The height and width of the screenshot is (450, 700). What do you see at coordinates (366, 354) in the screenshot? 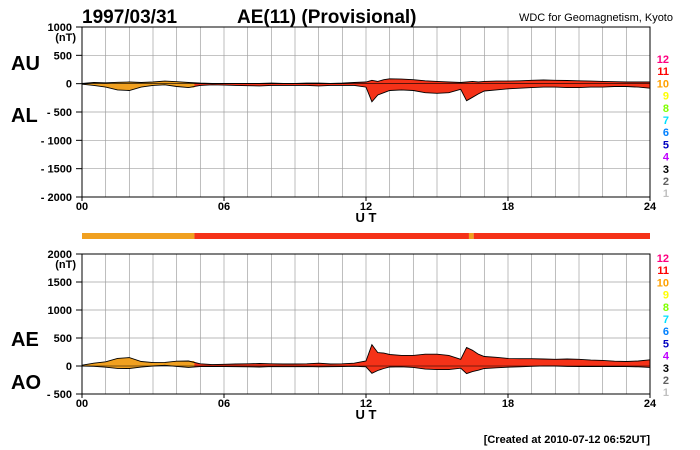
I see `series-line-ae` at bounding box center [366, 354].